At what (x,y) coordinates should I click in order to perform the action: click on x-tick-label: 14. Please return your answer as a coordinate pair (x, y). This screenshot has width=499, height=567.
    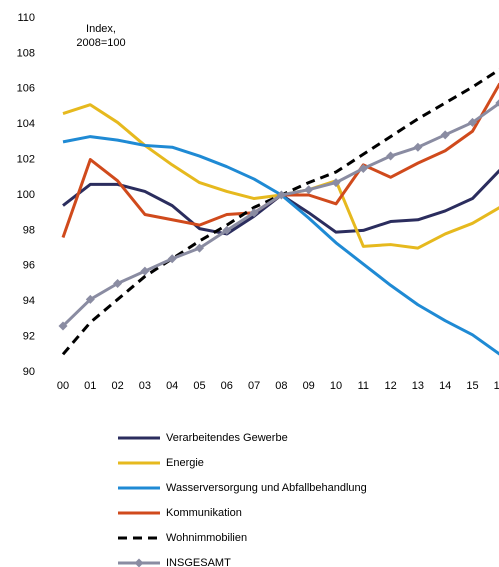
    Looking at the image, I should click on (445, 386).